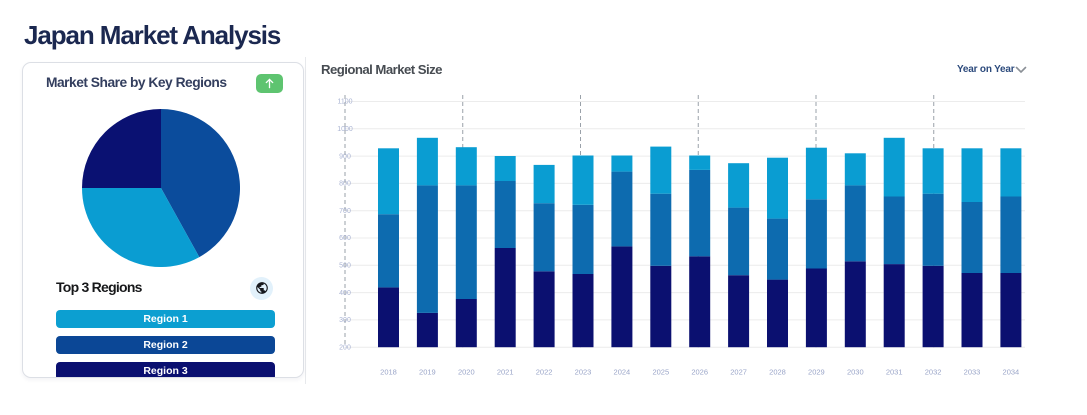  Describe the element at coordinates (345, 238) in the screenshot. I see `svg-text: 600` at that location.